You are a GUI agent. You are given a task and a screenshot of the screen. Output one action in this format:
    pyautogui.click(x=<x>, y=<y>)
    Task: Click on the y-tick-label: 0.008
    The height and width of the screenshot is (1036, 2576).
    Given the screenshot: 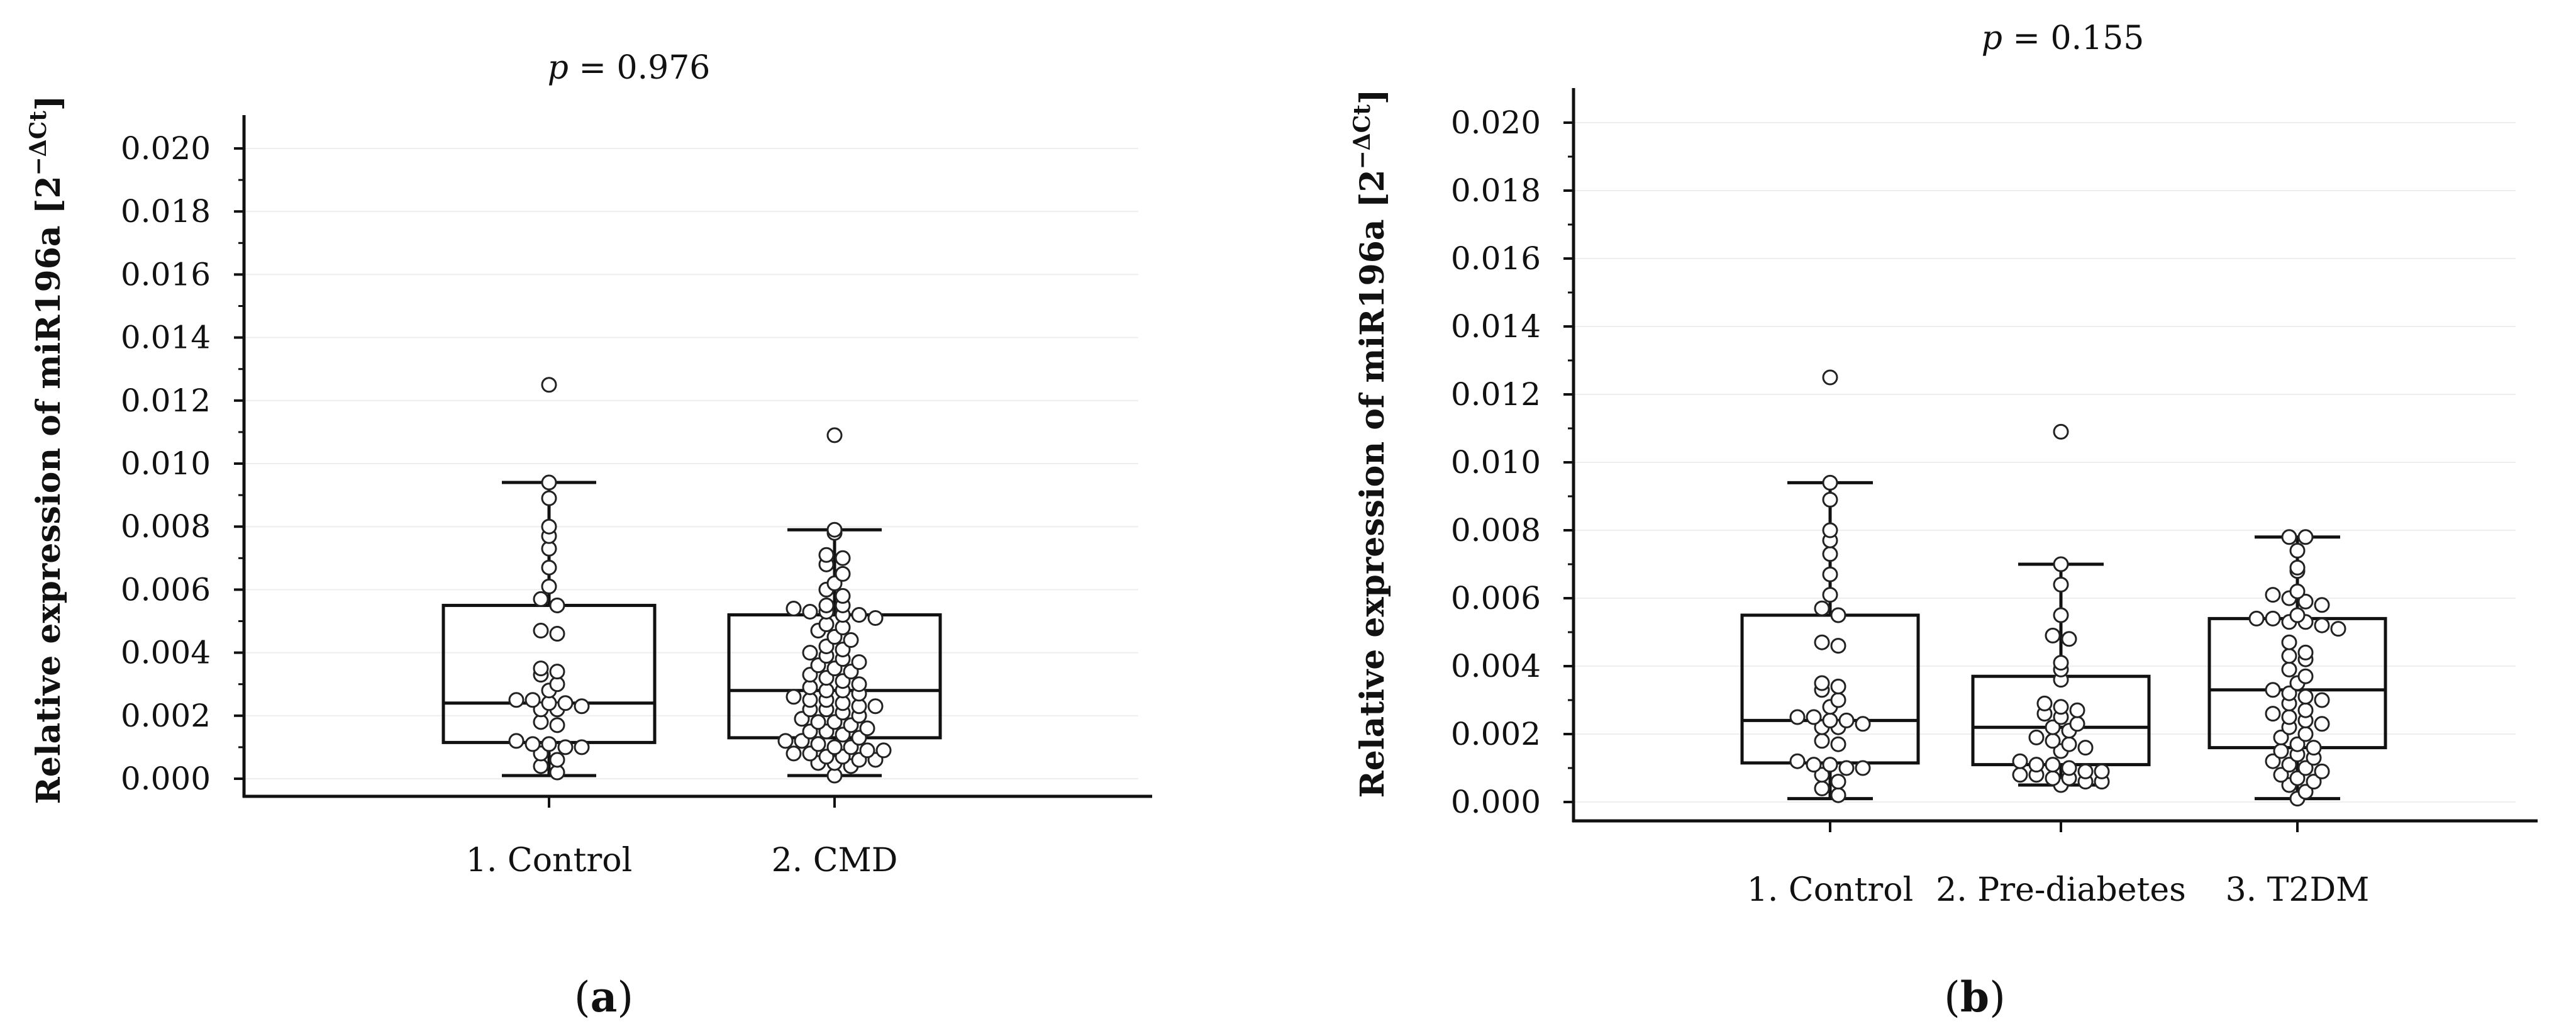 What is the action you would take?
    pyautogui.click(x=166, y=526)
    